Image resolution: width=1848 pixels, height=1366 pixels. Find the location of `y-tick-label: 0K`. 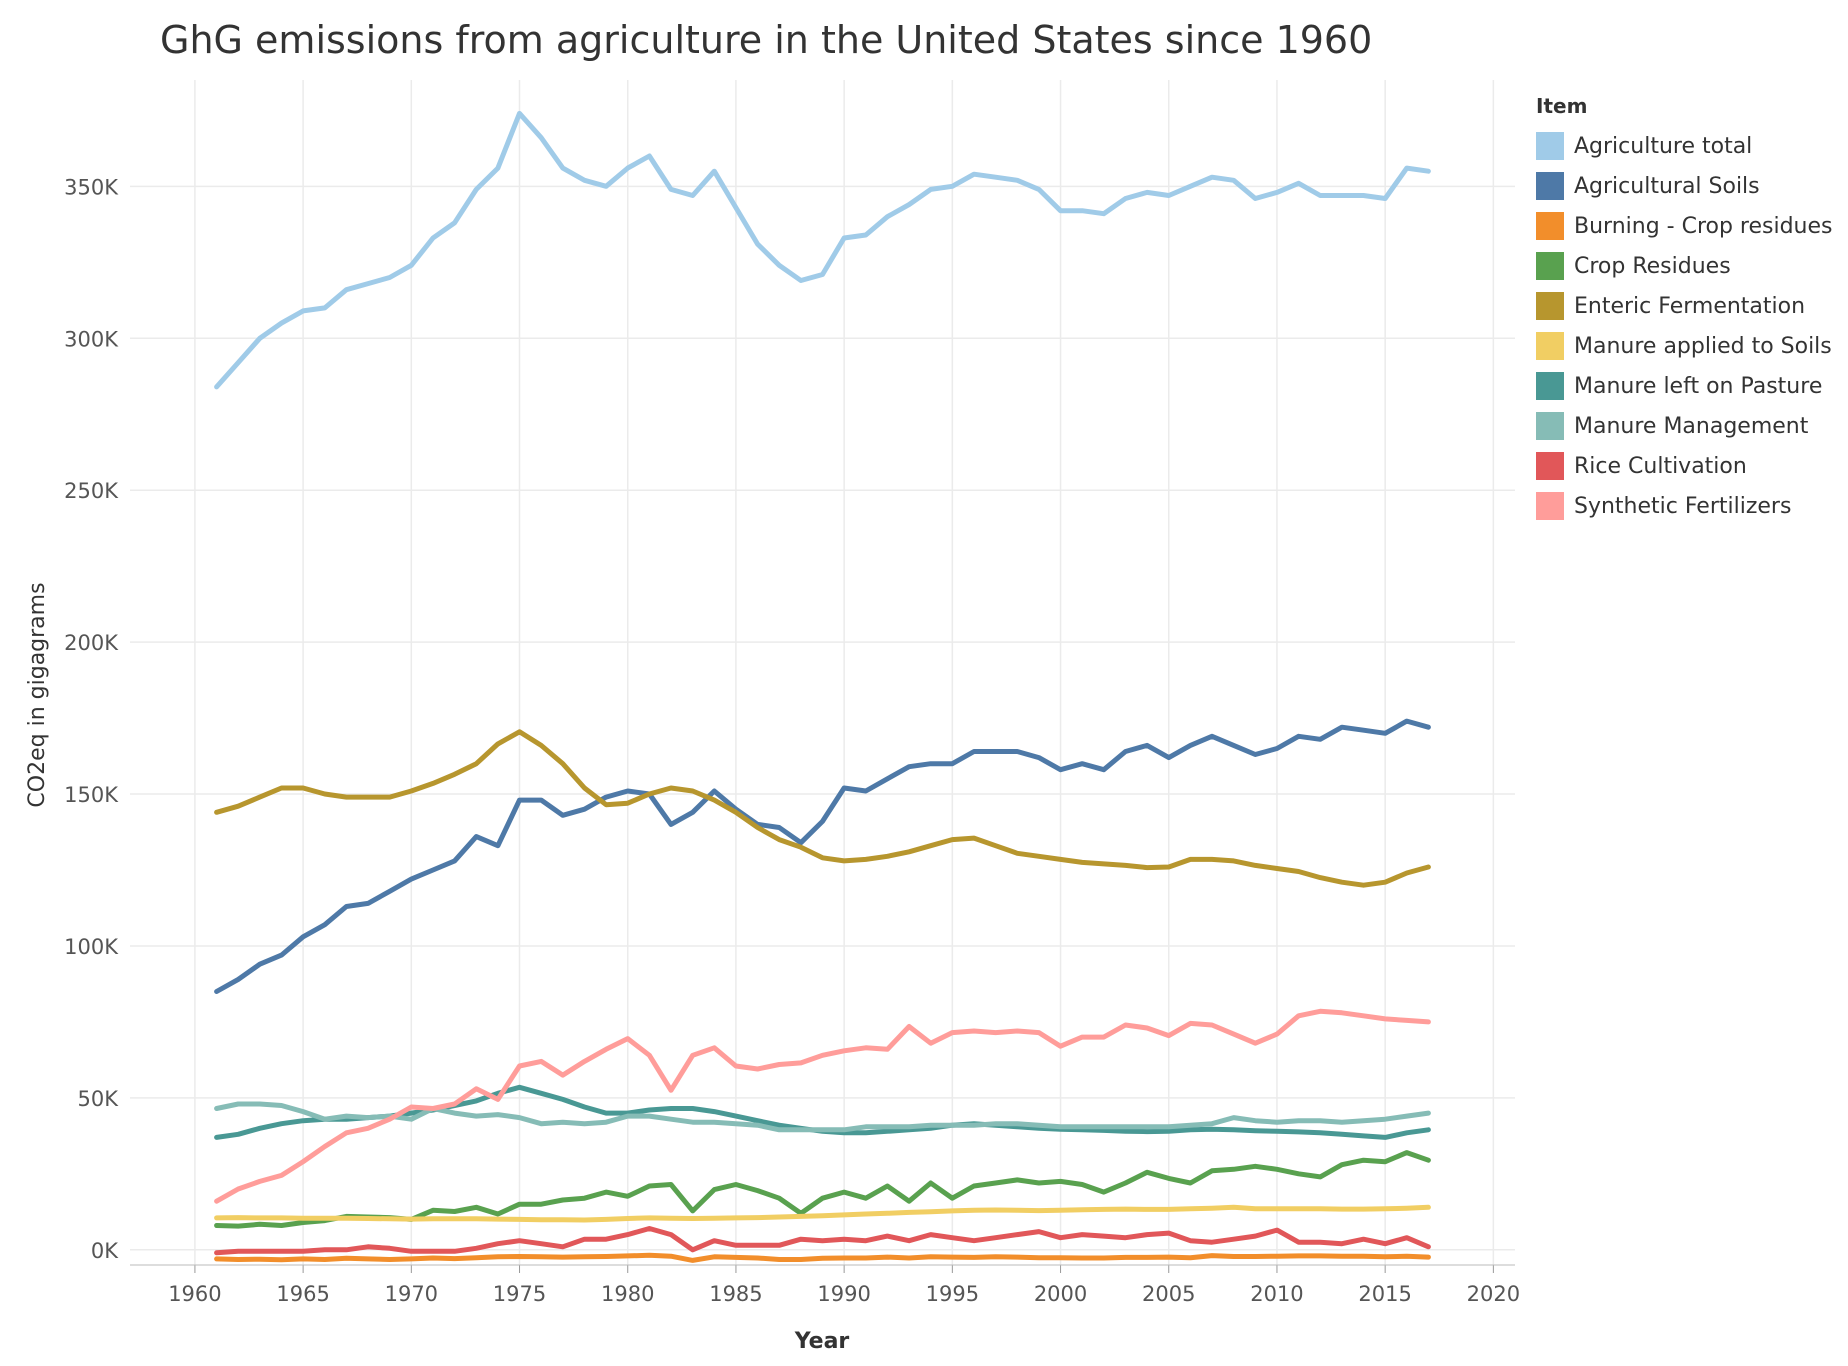

y-tick-label: 0K is located at coordinates (105, 1251).